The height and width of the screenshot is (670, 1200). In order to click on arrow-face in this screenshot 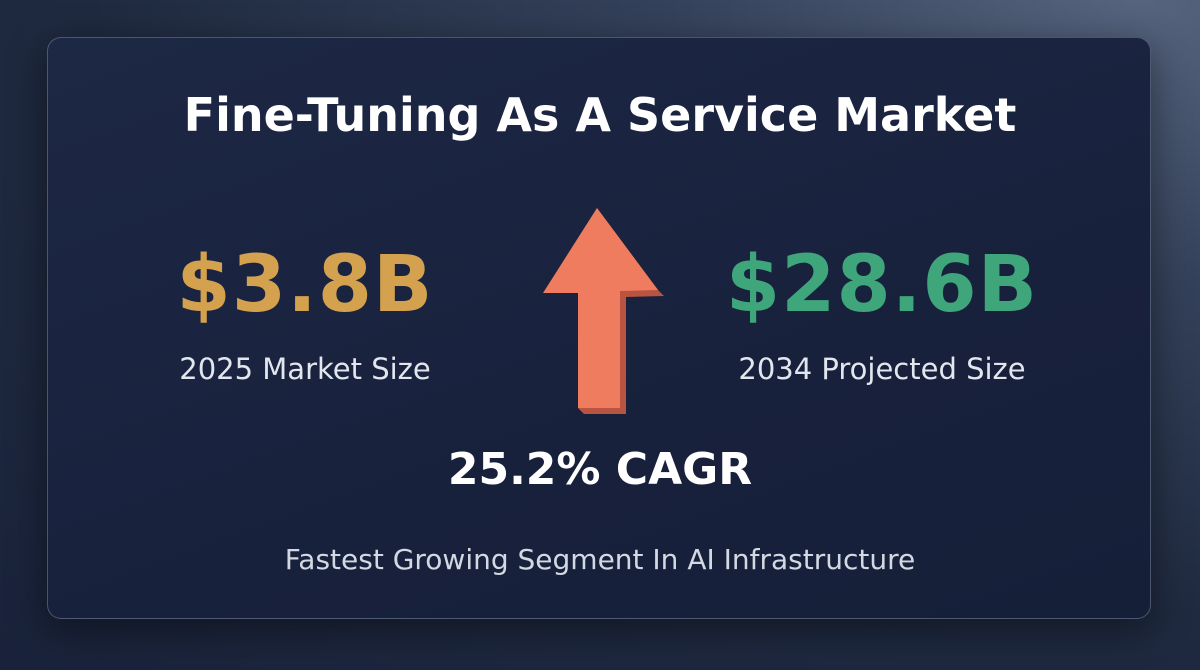, I will do `click(600, 308)`.